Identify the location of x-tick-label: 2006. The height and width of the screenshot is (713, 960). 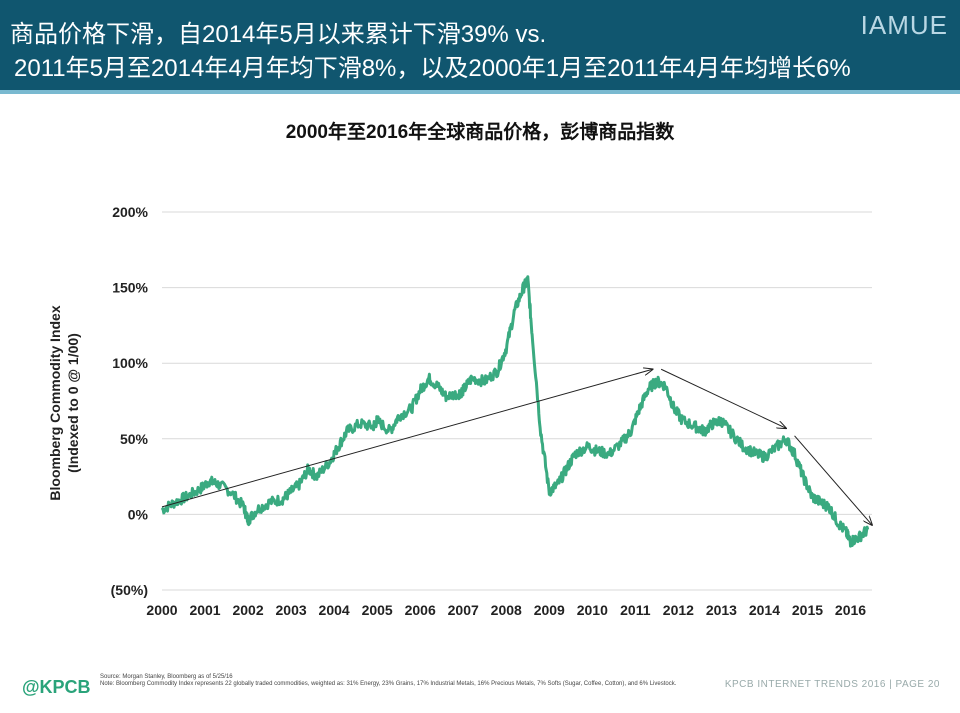
(420, 610).